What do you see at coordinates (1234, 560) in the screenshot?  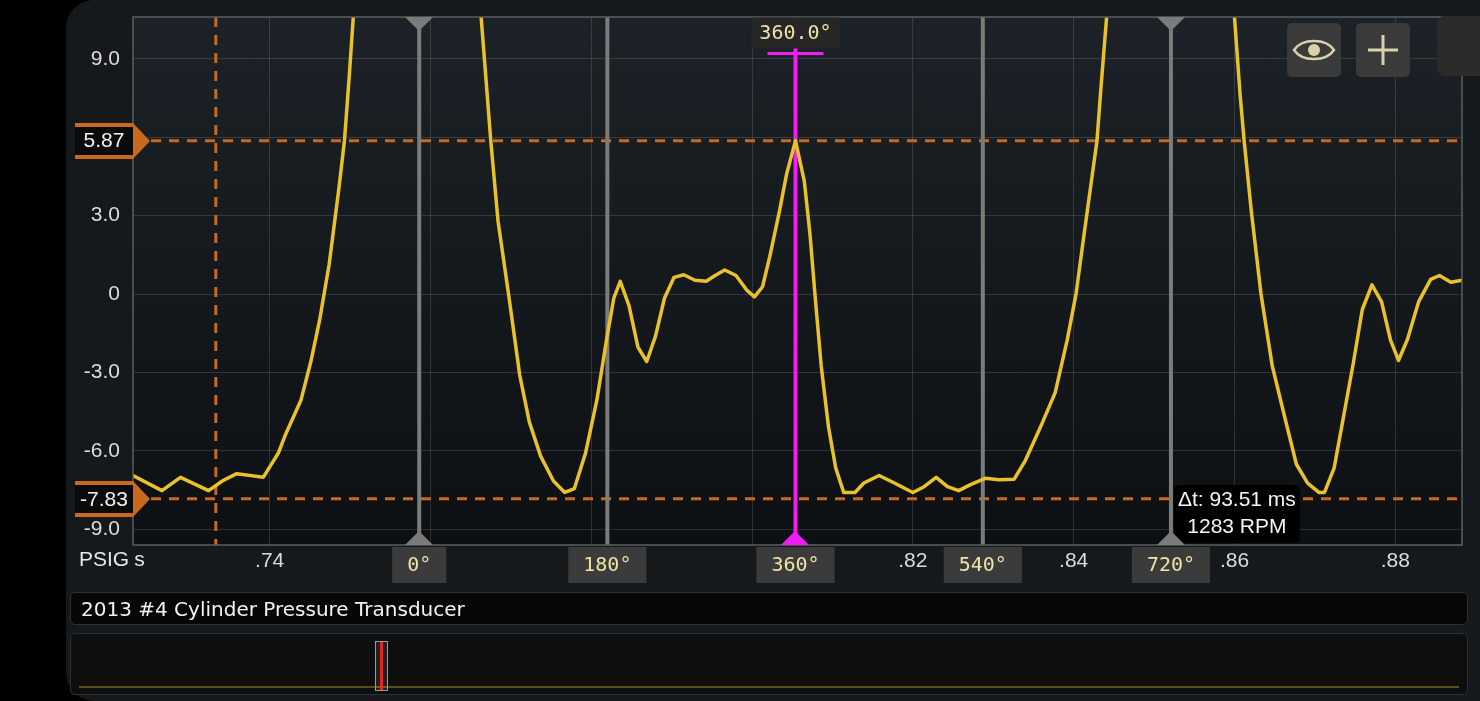 I see `x-tick-label: .86` at bounding box center [1234, 560].